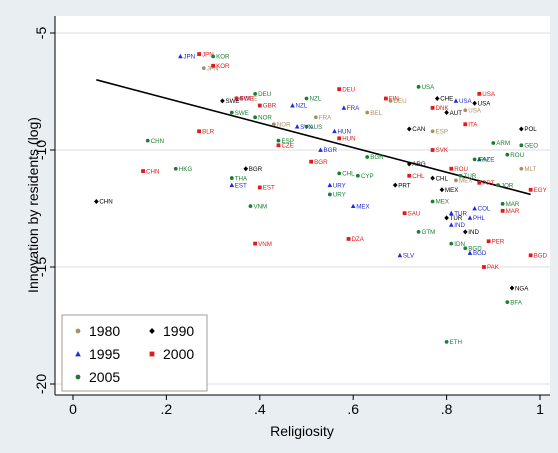 This screenshot has height=453, width=558. I want to click on x-tick-label: 1, so click(540, 409).